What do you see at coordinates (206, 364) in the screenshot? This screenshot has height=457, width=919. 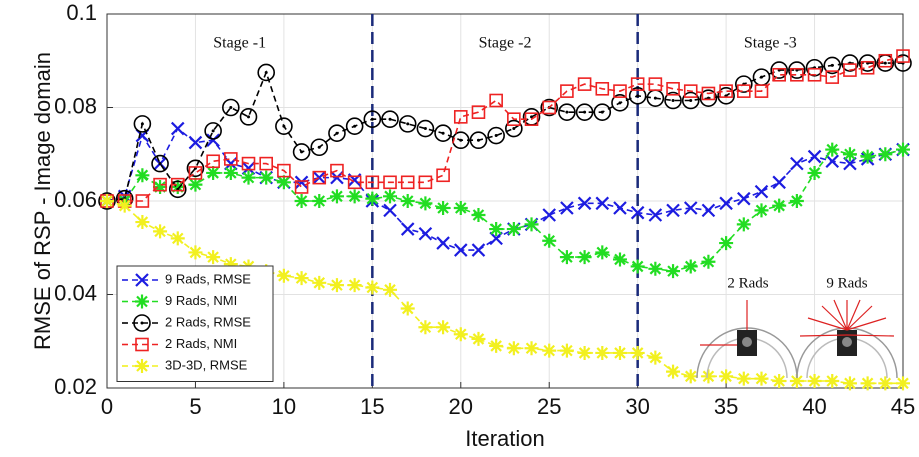 I see `legend-label: 3D-3D, RMSE` at bounding box center [206, 364].